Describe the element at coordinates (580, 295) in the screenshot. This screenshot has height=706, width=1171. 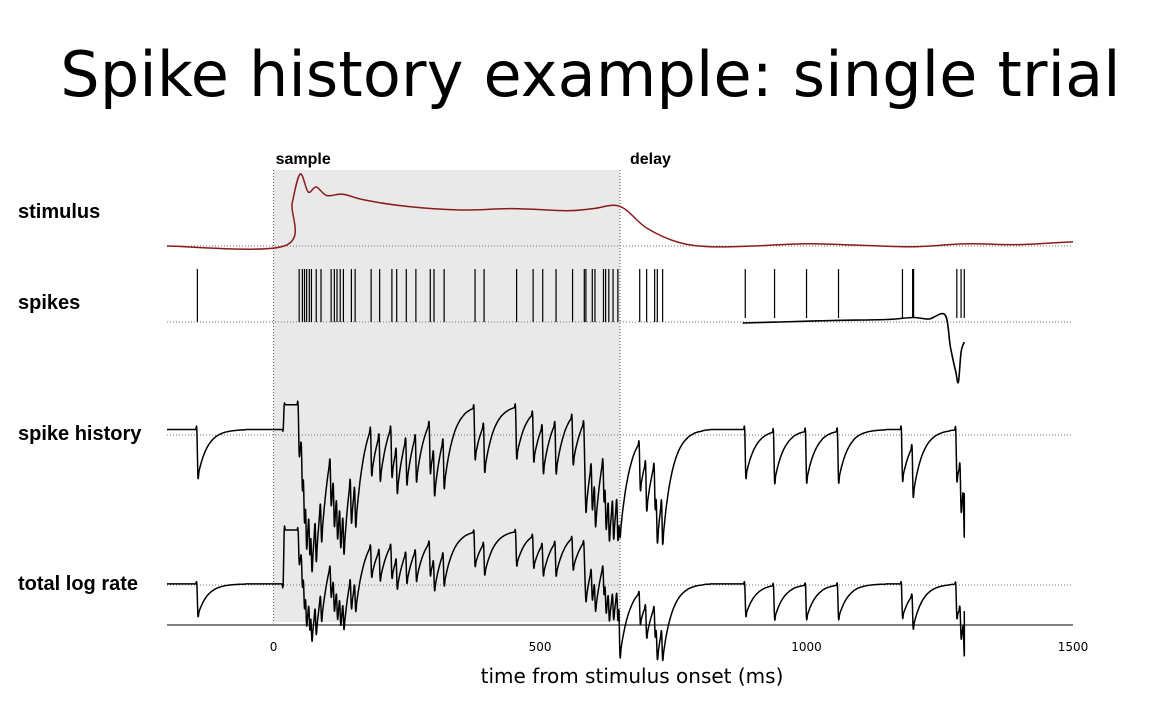
I see `spike-raster` at that location.